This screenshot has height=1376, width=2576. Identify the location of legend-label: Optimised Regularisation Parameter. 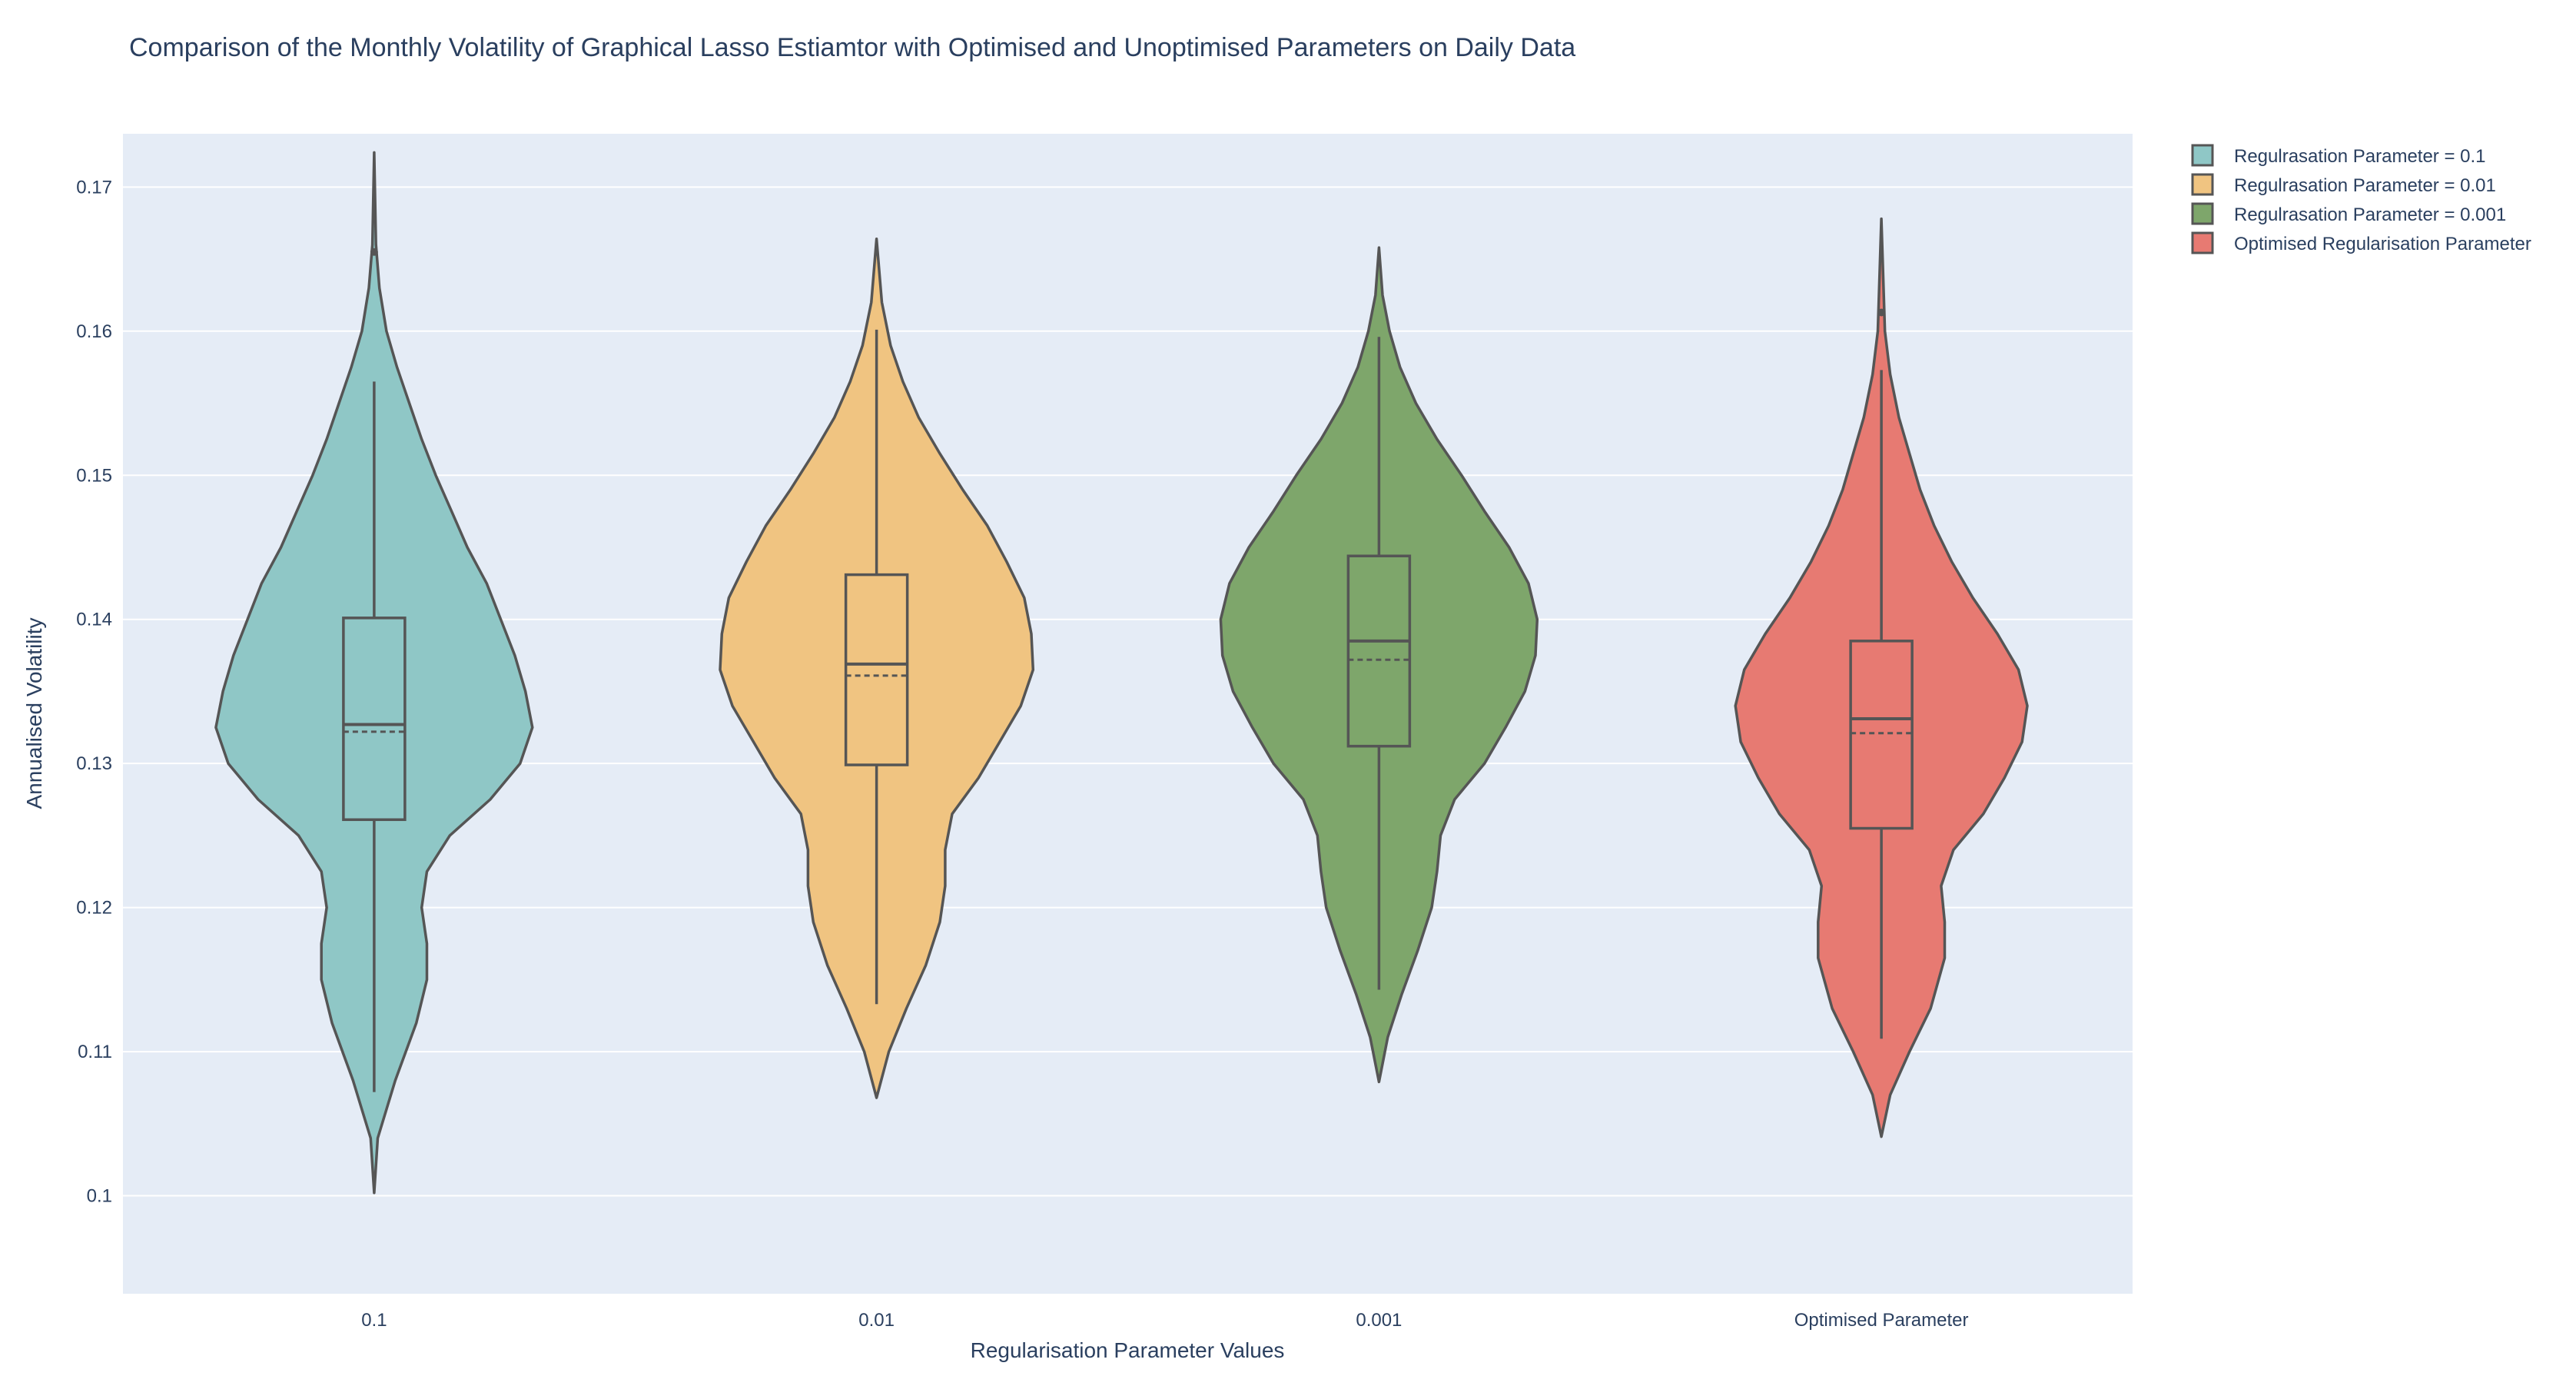
(2382, 244).